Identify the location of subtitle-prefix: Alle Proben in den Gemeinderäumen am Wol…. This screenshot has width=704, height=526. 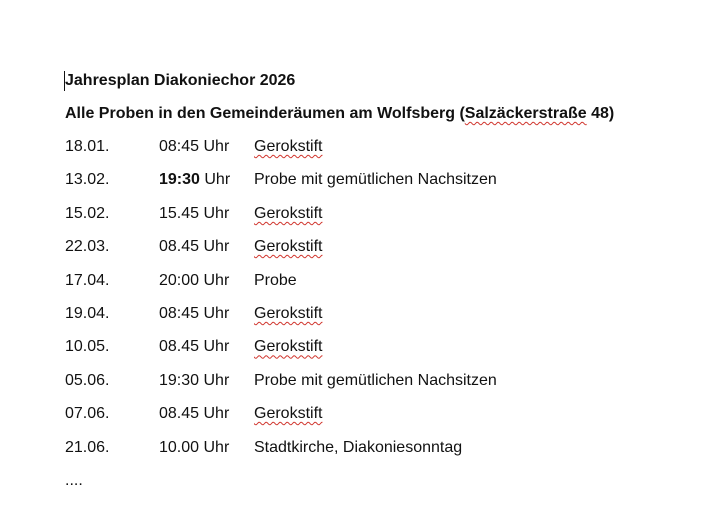
(265, 113).